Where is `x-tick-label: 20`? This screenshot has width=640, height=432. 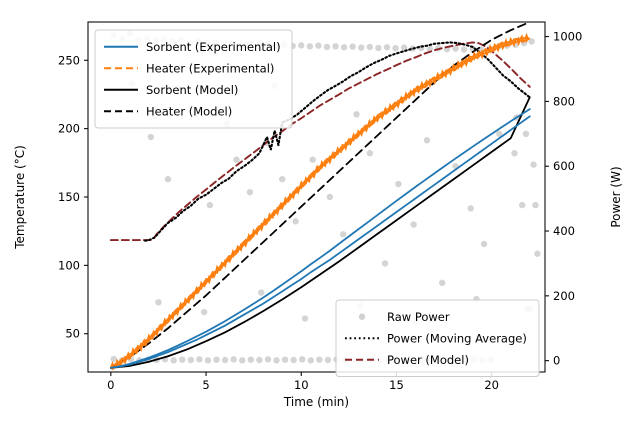
x-tick-label: 20 is located at coordinates (491, 385).